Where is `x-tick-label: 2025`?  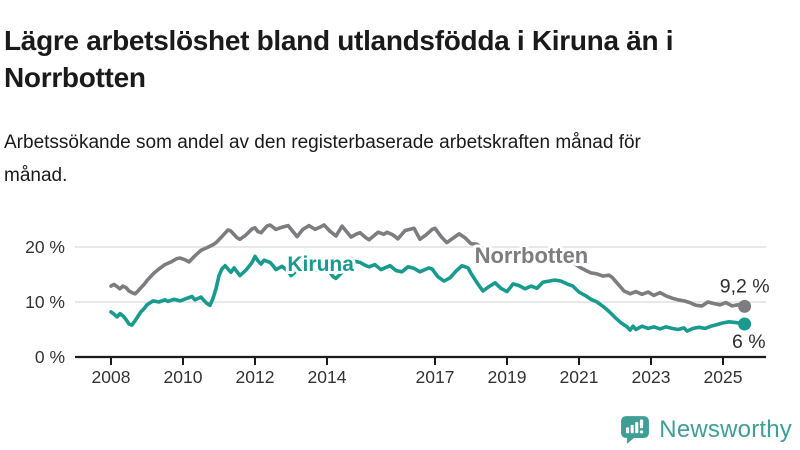 x-tick-label: 2025 is located at coordinates (723, 377).